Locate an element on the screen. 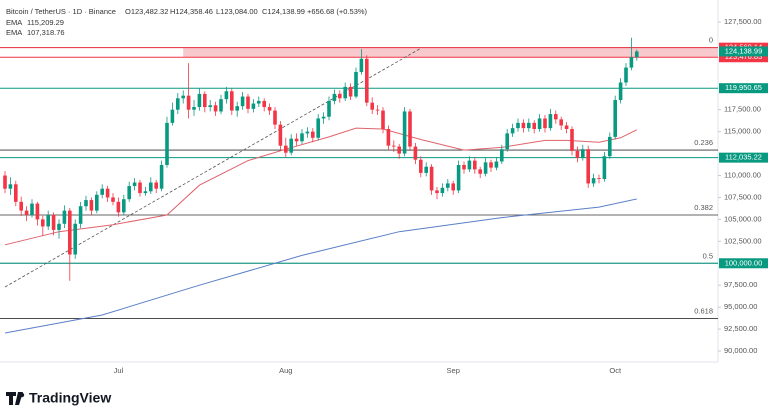 The height and width of the screenshot is (413, 768). ohlc-value: L123,084.00 is located at coordinates (237, 11).